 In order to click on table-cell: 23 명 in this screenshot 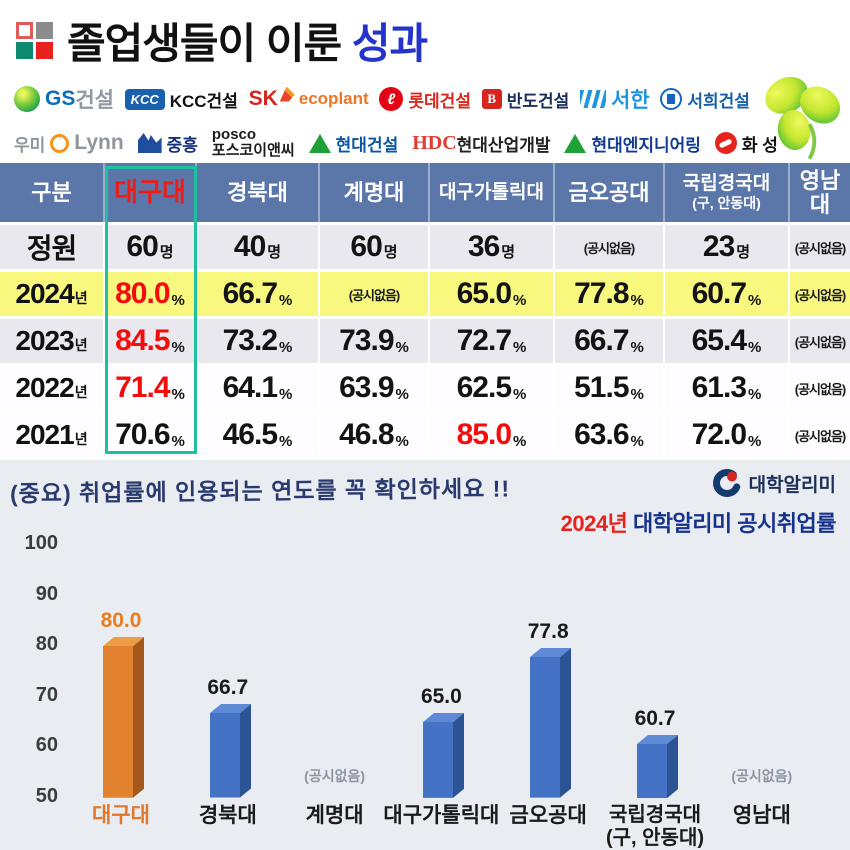, I will do `click(727, 247)`.